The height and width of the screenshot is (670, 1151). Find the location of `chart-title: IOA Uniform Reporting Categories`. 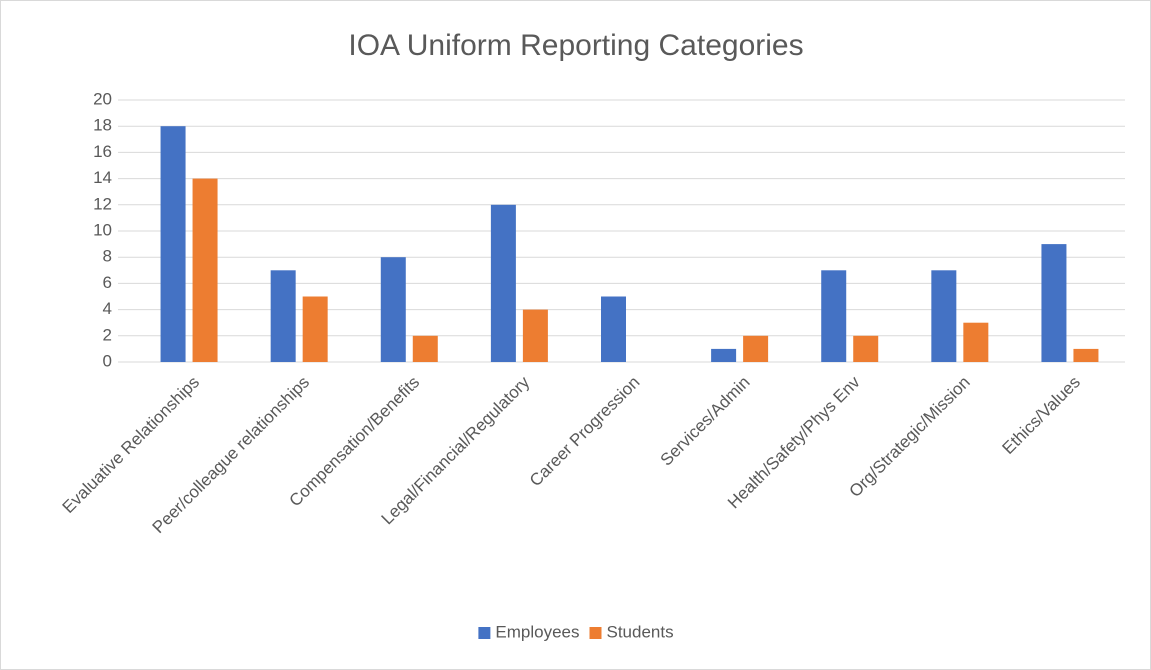

chart-title: IOA Uniform Reporting Categories is located at coordinates (575, 45).